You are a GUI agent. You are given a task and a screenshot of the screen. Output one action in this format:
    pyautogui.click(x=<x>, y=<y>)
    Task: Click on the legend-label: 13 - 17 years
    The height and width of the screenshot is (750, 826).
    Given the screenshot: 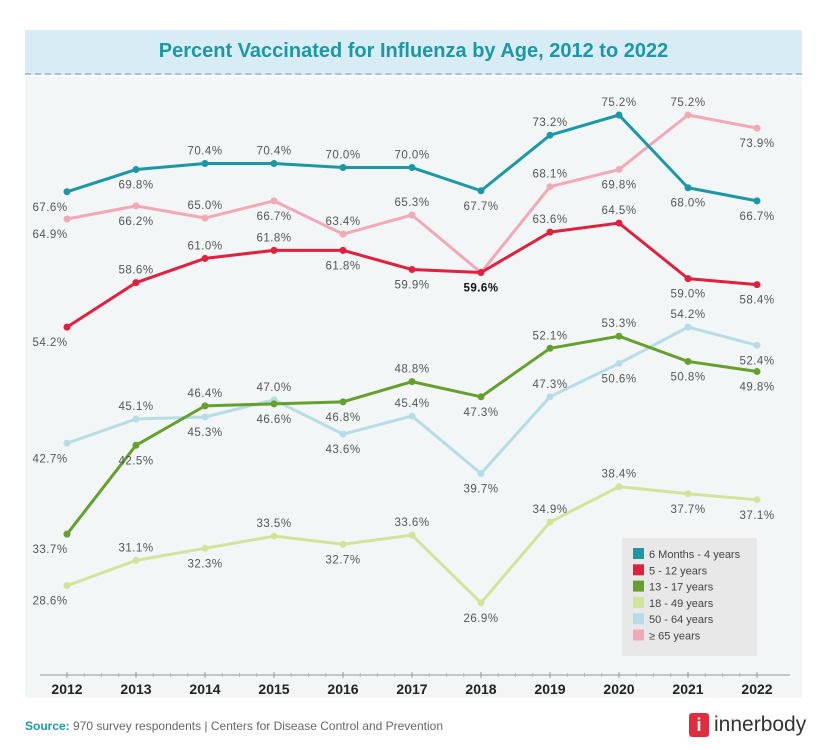 What is the action you would take?
    pyautogui.click(x=681, y=588)
    